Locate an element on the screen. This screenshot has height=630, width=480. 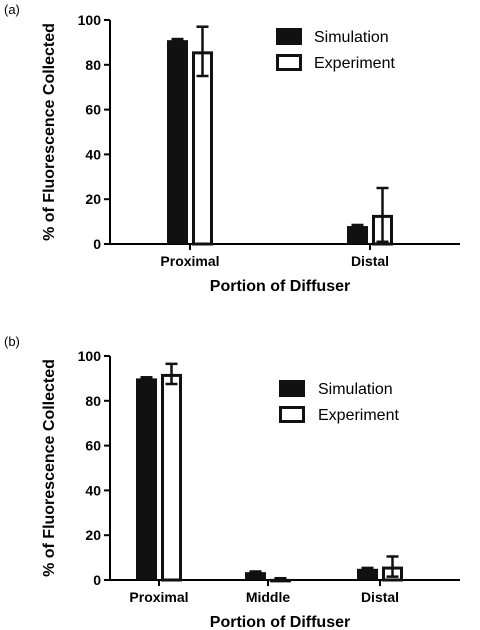
panel-label: (b) is located at coordinates (12, 341).